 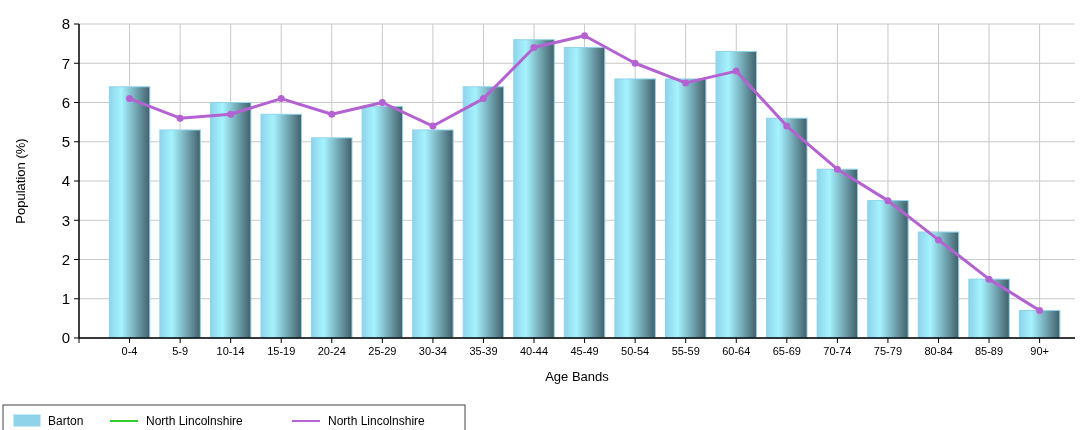 I want to click on x-tick-label: 30-34, so click(x=432, y=351).